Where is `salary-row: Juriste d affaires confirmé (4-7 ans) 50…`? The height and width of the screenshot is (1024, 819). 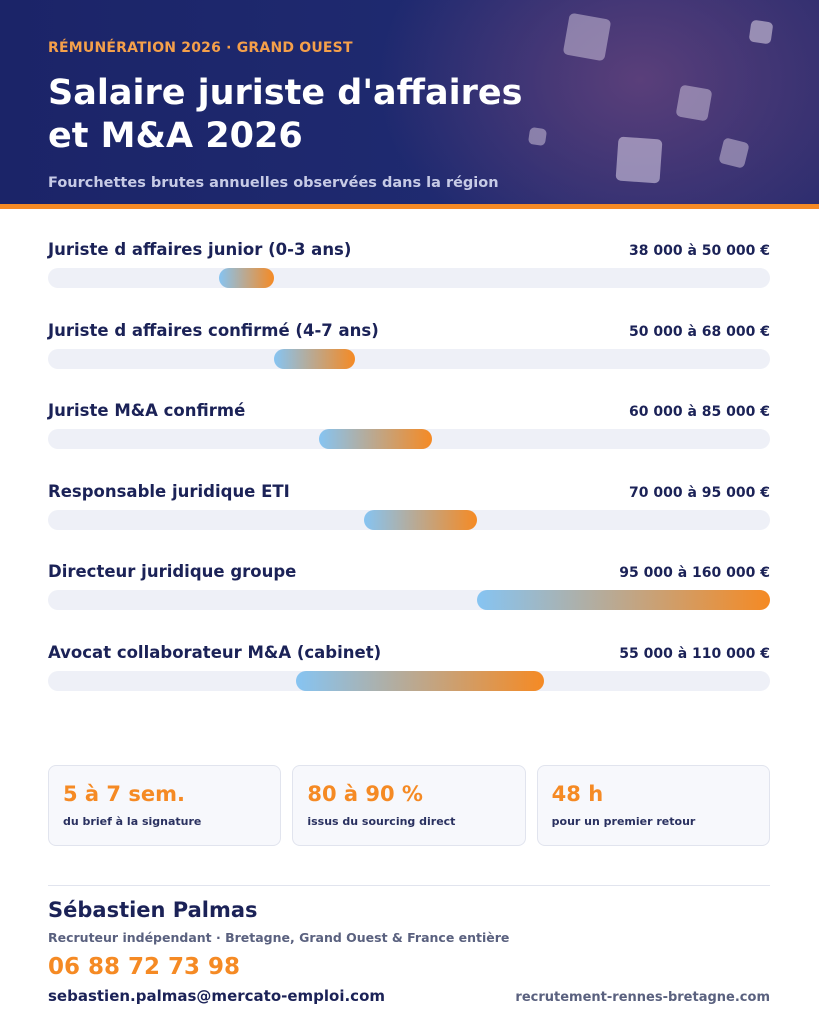 salary-row: Juriste d affaires confirmé (4-7 ans) 50… is located at coordinates (409, 361).